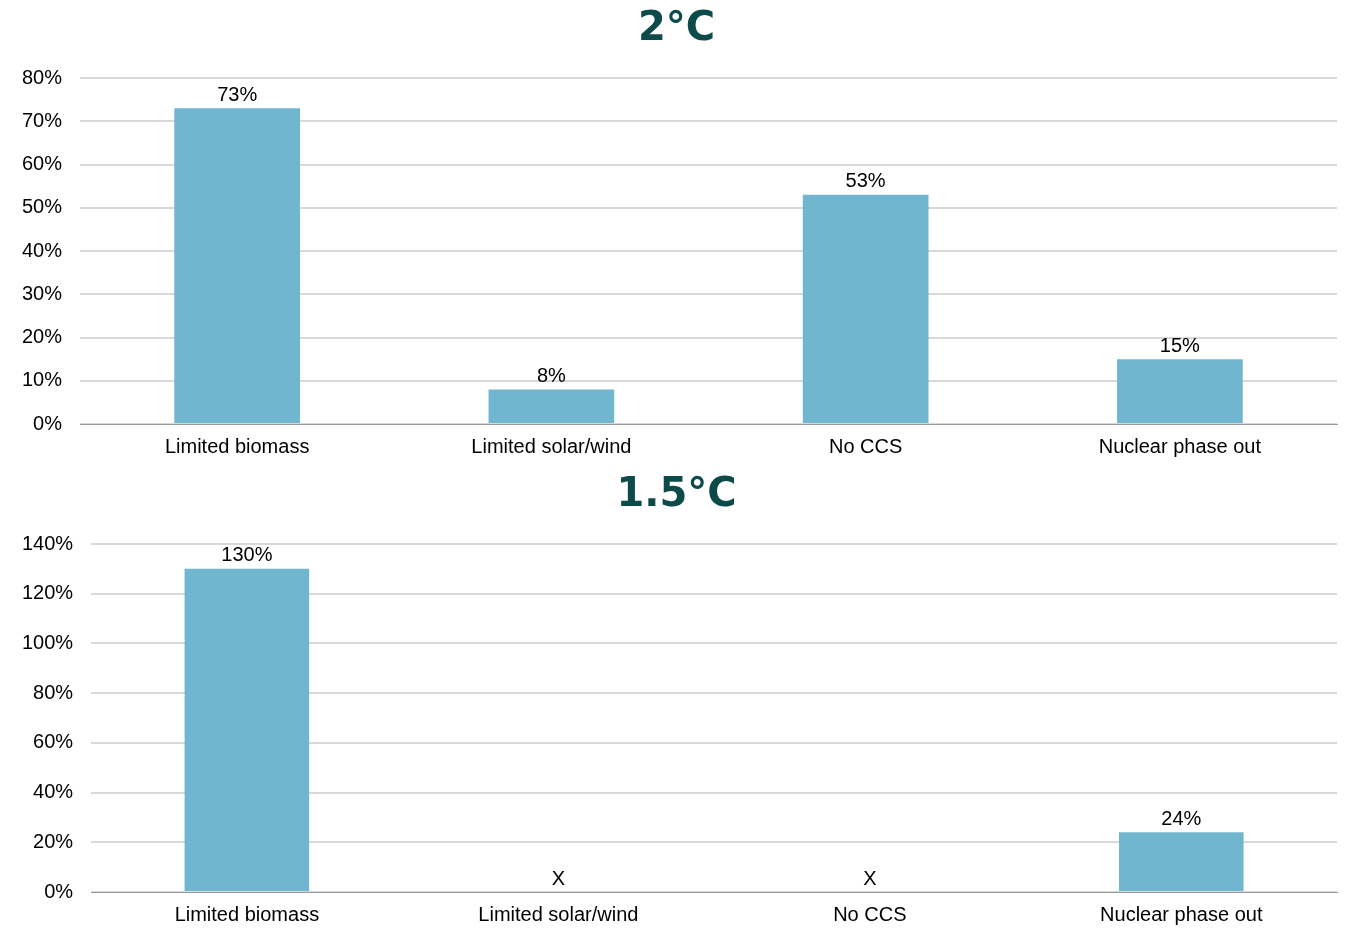 The image size is (1353, 940). I want to click on data-label: 24%, so click(1181, 817).